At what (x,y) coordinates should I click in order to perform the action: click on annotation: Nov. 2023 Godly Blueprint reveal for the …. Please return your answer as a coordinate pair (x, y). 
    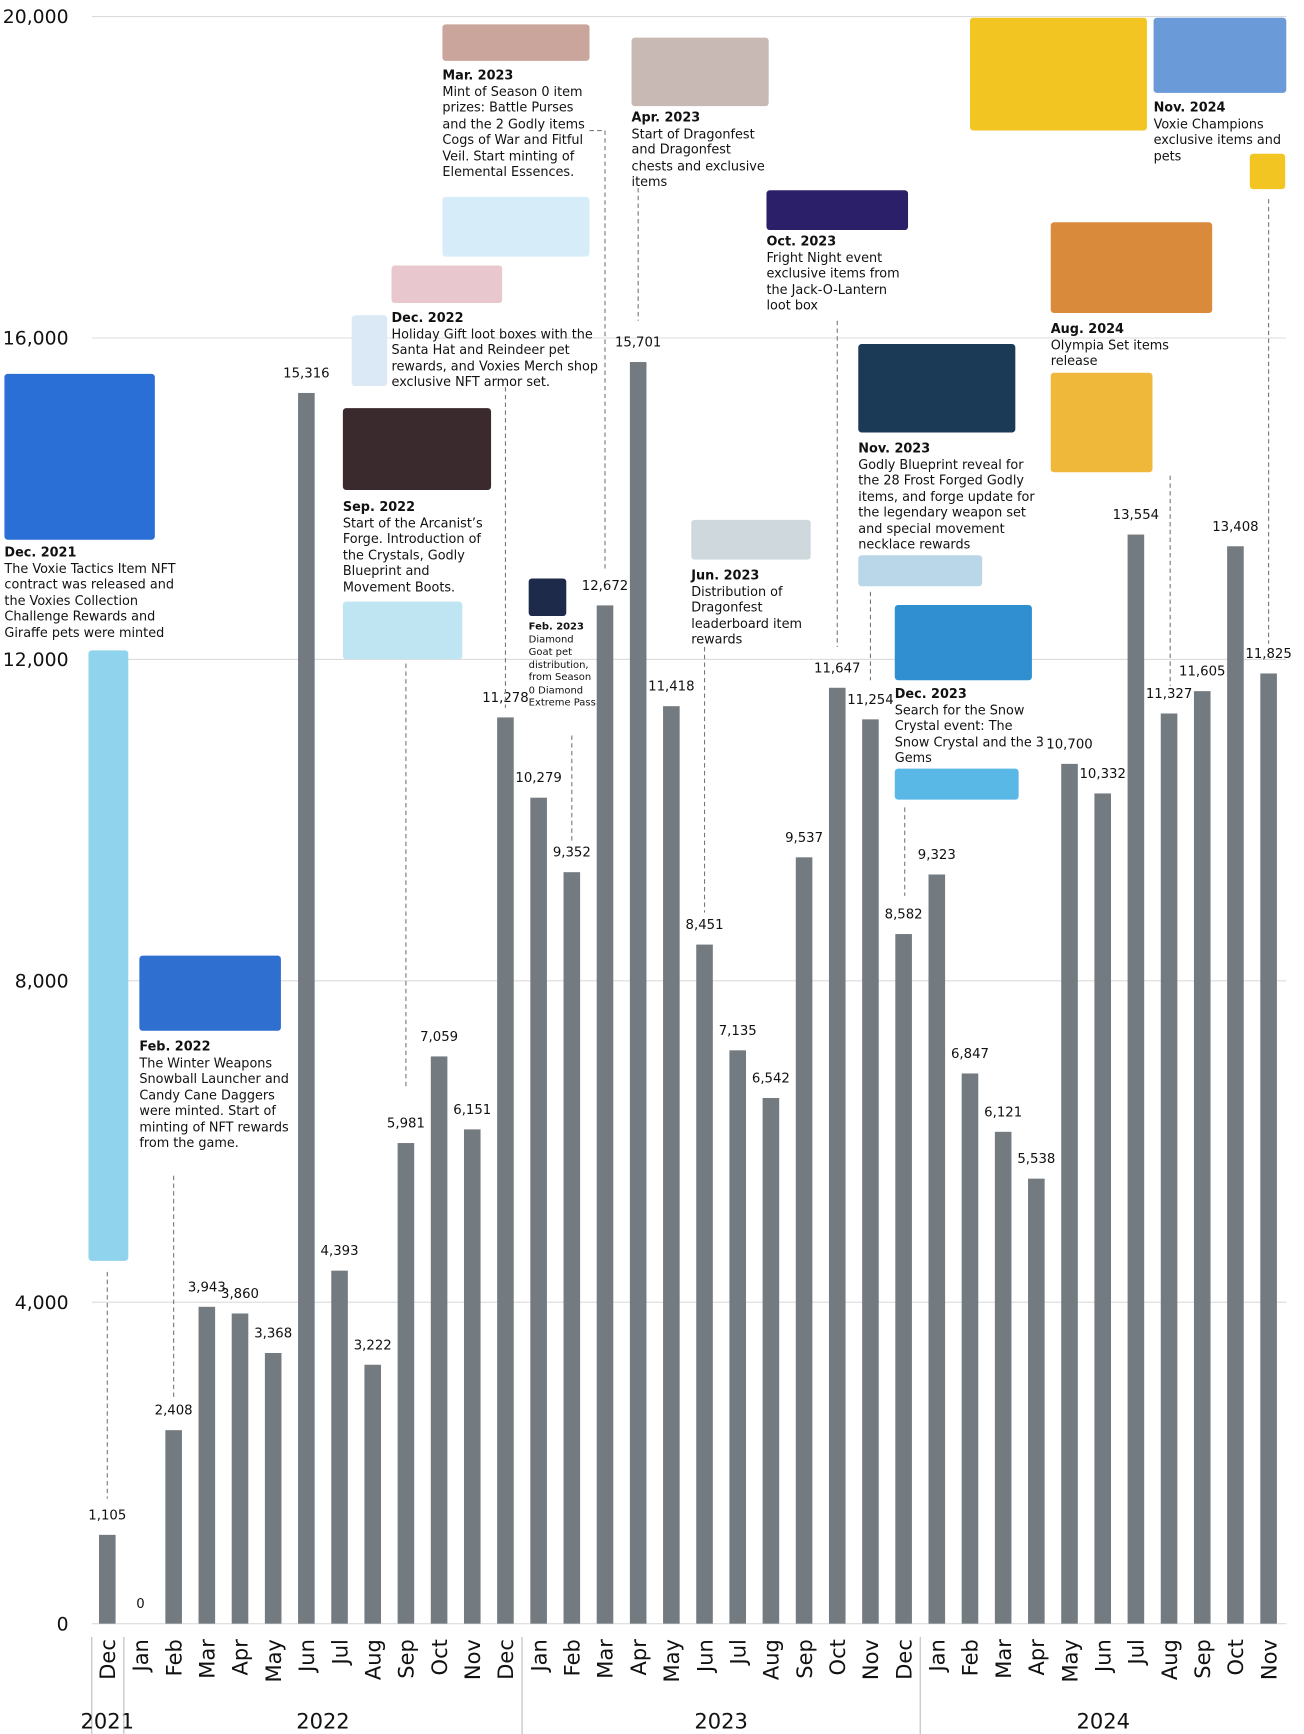
    Looking at the image, I should click on (952, 496).